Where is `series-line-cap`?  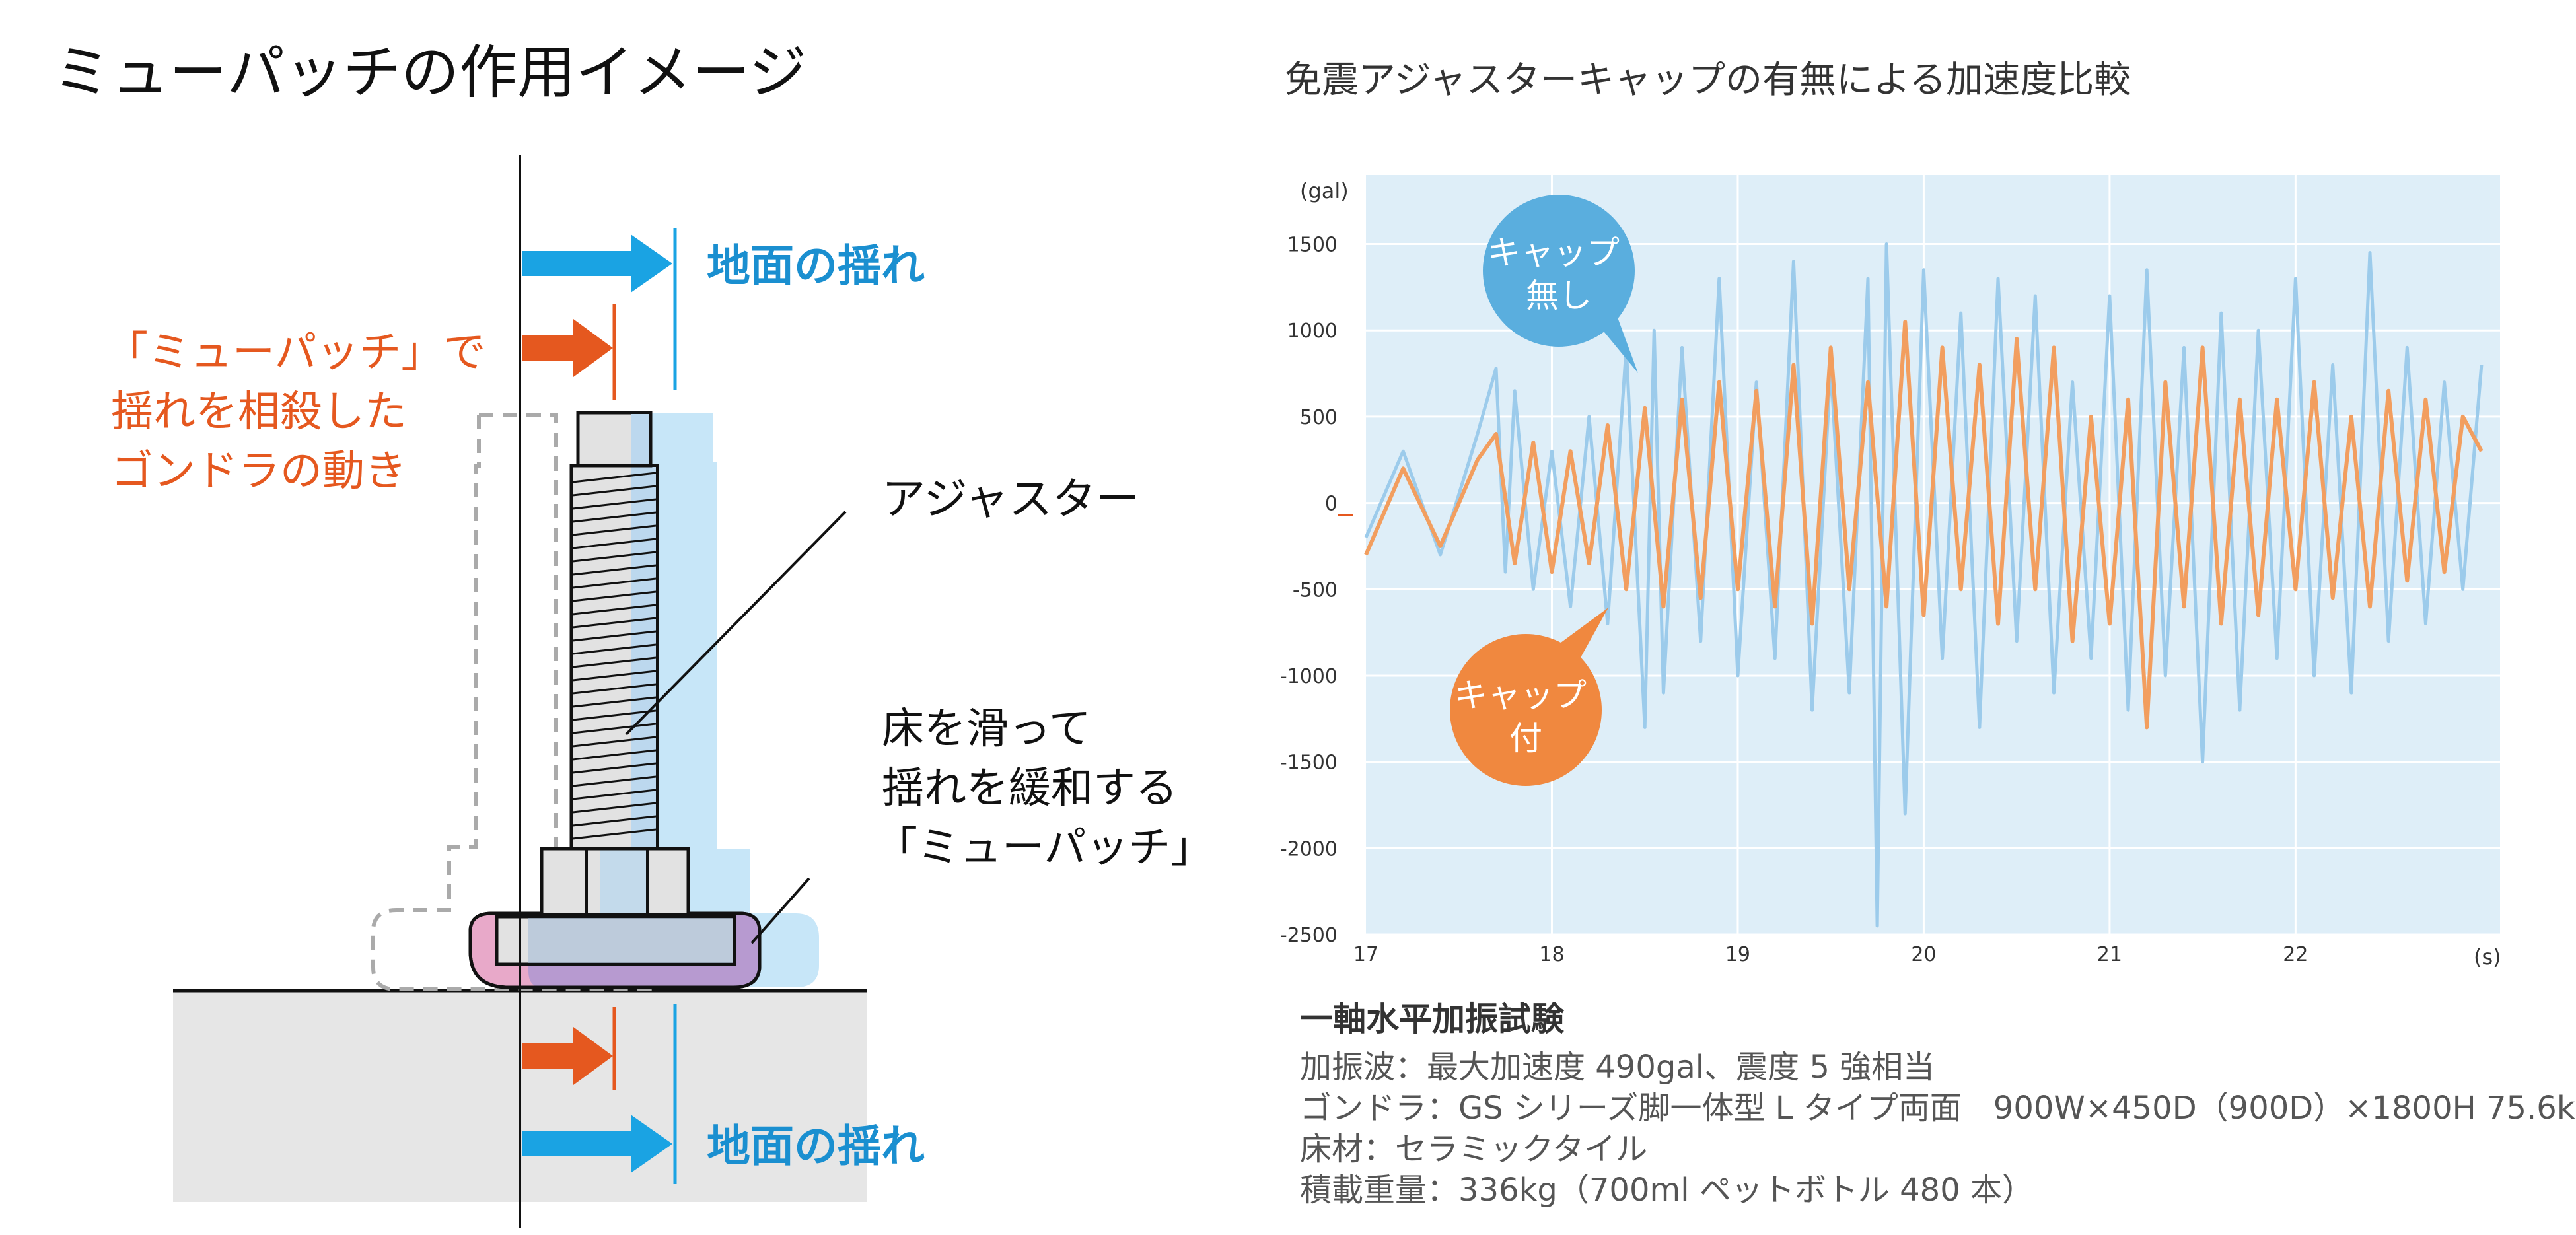 series-line-cap is located at coordinates (1924, 525).